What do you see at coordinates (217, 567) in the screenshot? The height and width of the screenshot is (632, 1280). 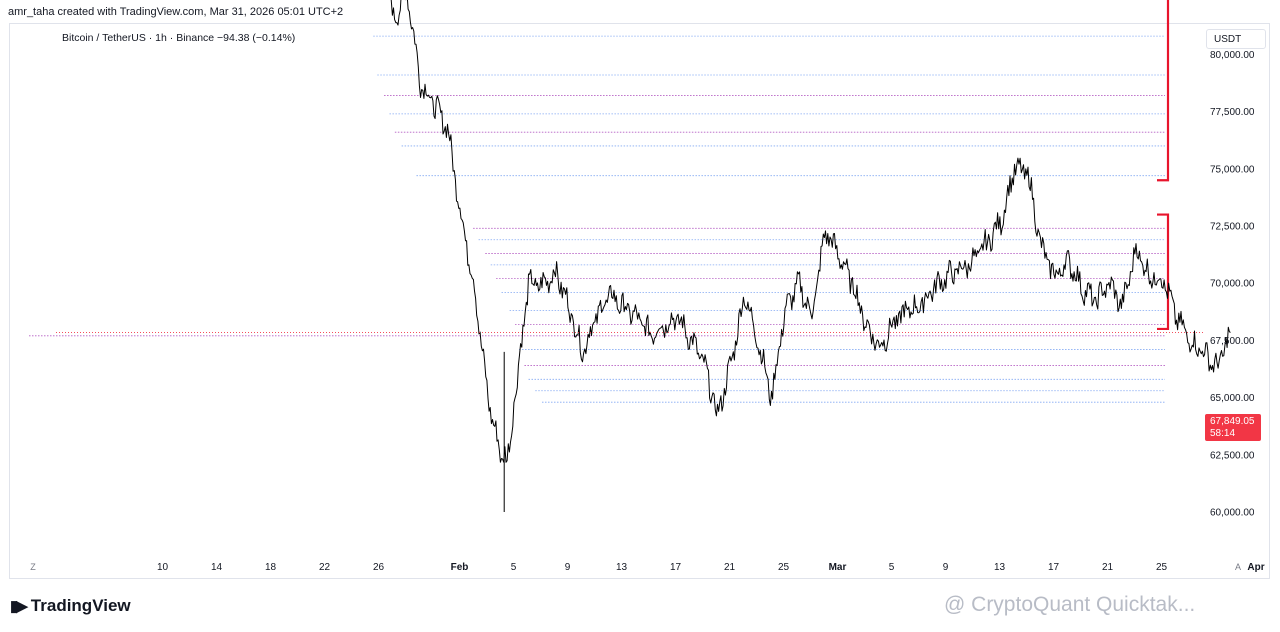 I see `x-tick-label: 14` at bounding box center [217, 567].